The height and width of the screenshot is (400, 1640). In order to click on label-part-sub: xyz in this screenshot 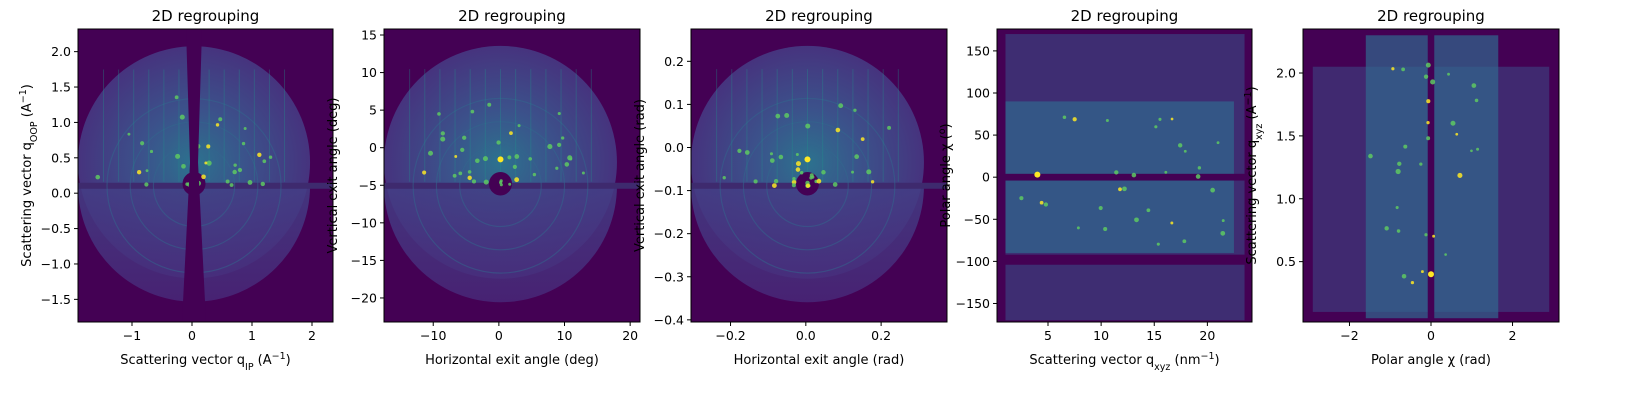, I will do `click(1259, 132)`.